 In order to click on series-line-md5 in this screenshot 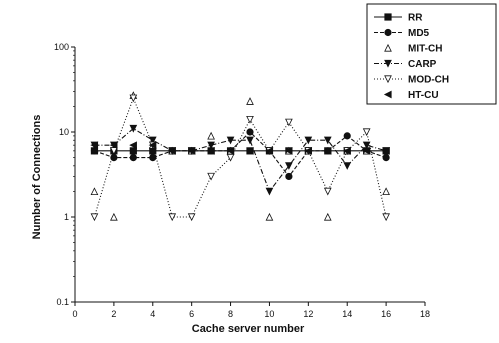, I will do `click(240, 154)`.